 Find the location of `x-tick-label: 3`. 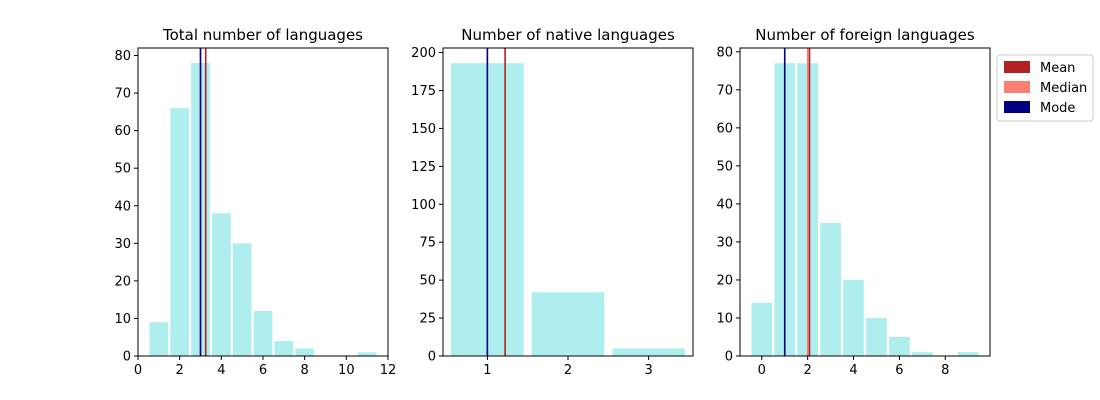

x-tick-label: 3 is located at coordinates (649, 370).